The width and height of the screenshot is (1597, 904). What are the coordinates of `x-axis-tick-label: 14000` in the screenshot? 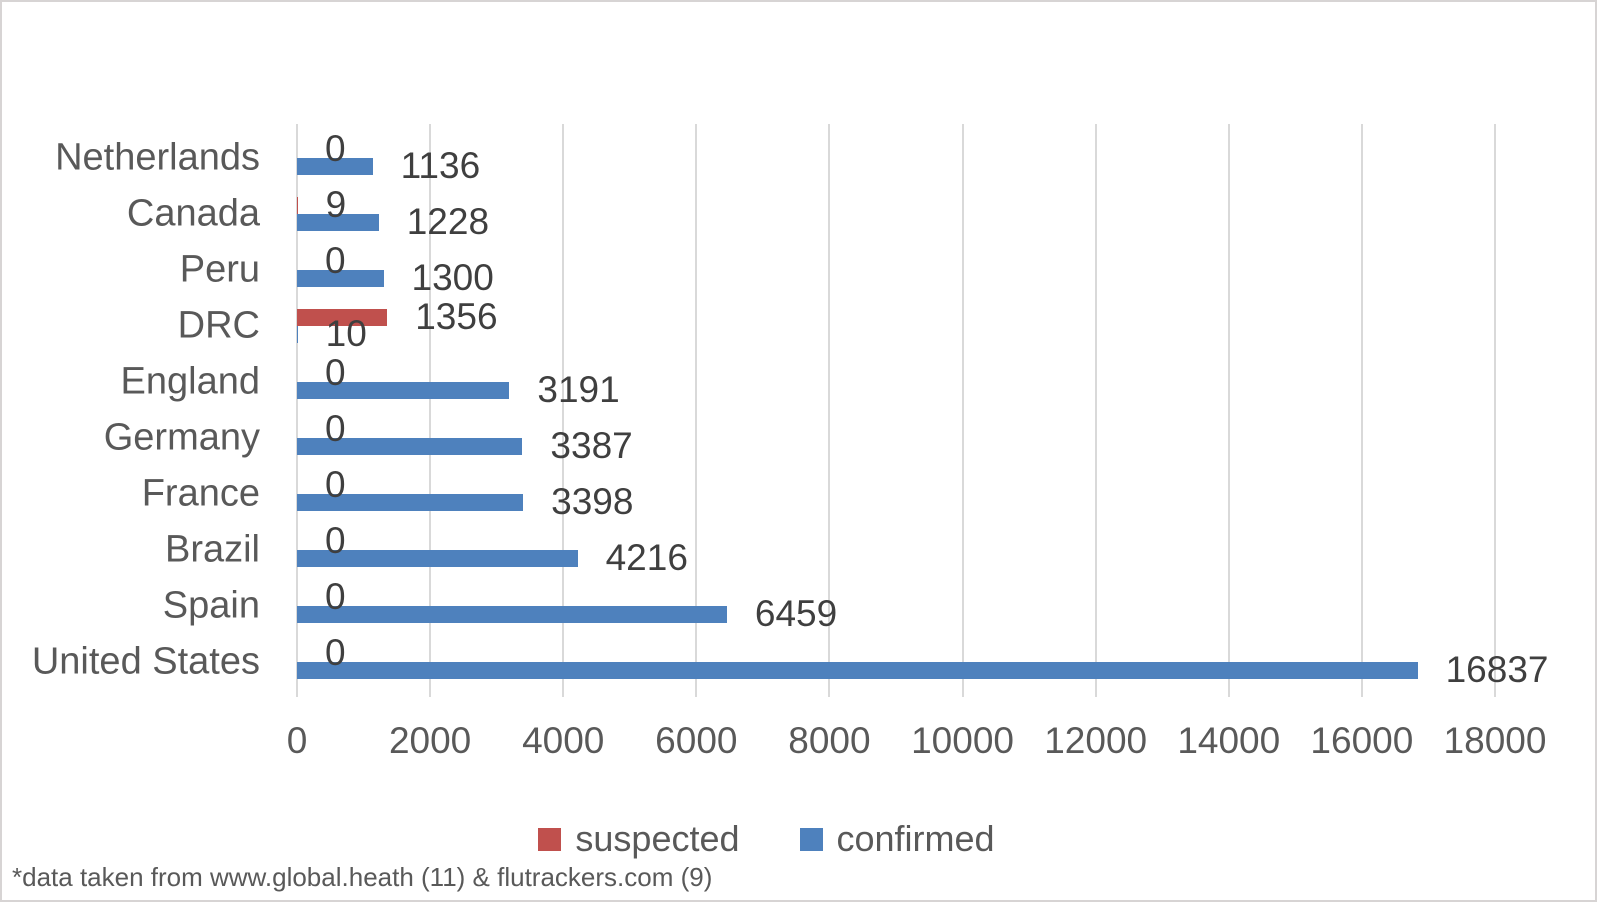 It's located at (1229, 740).